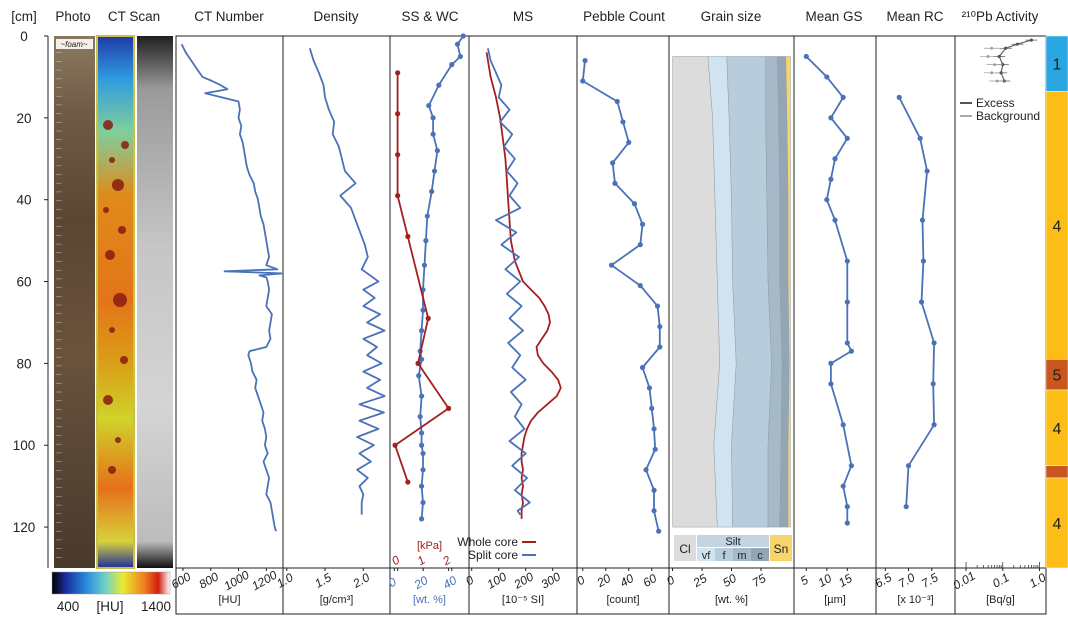 Image resolution: width=1068 pixels, height=617 pixels. I want to click on grainsize-area-f, so click(749, 292).